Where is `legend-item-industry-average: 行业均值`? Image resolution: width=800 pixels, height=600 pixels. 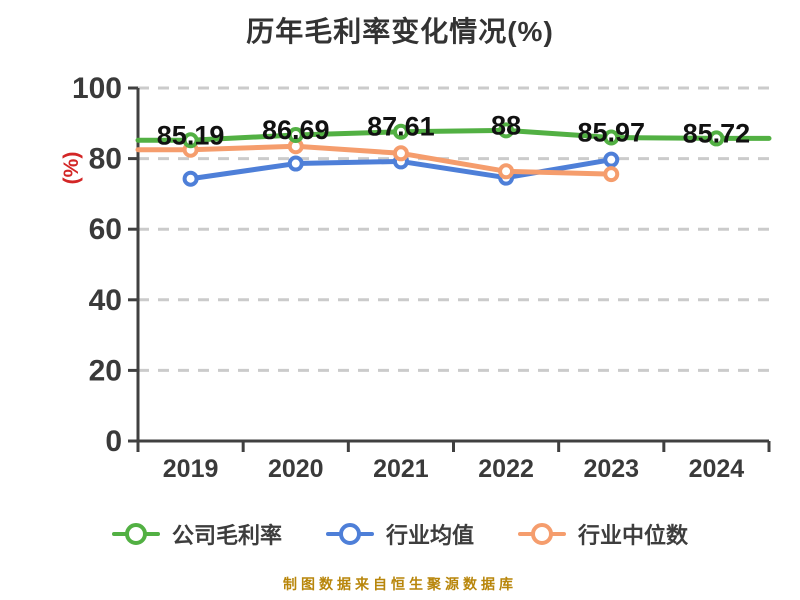
legend-item-industry-average: 行业均值 is located at coordinates (399, 534).